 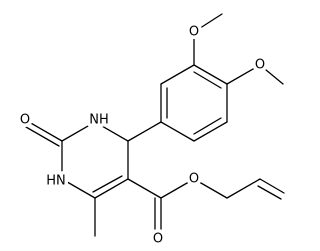 What do you see at coordinates (56, 181) in the screenshot?
I see `atom-label: HN` at bounding box center [56, 181].